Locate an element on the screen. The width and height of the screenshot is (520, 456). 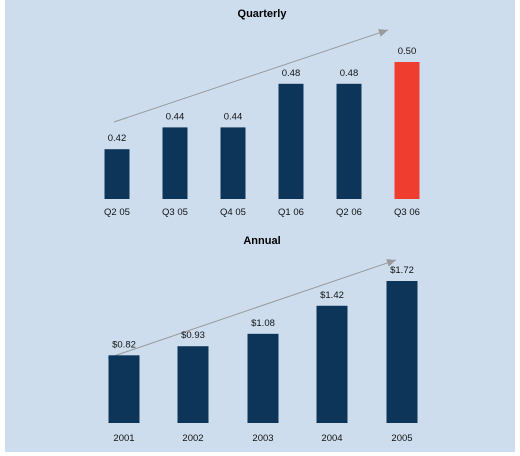
quarterly-title: Quarterly is located at coordinates (263, 14).